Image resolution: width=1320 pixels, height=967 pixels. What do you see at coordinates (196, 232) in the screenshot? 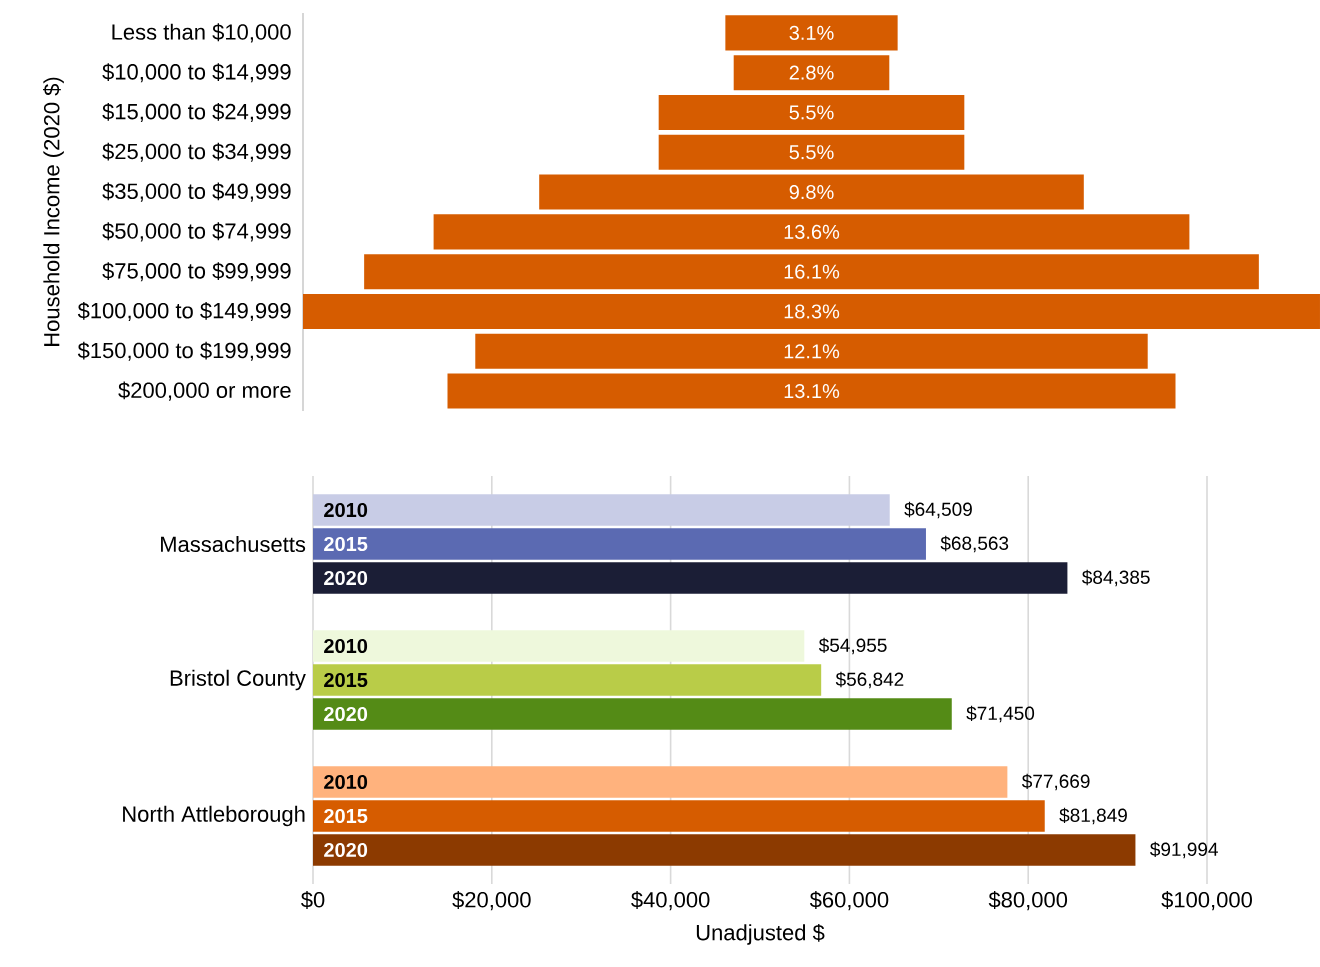
I see `category-label: $50,000 to $74,999` at bounding box center [196, 232].